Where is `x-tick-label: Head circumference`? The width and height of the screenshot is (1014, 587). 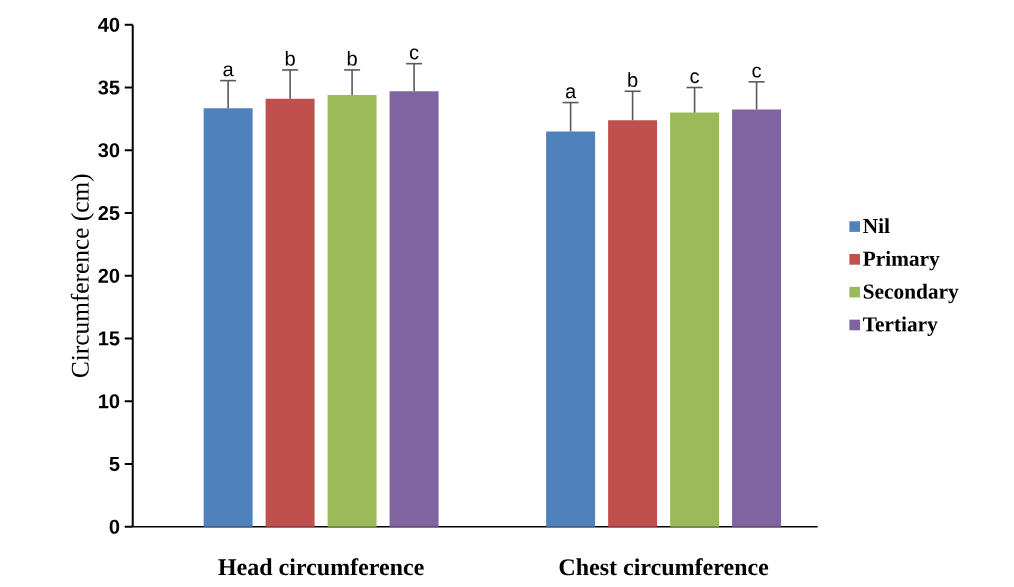
x-tick-label: Head circumference is located at coordinates (321, 567).